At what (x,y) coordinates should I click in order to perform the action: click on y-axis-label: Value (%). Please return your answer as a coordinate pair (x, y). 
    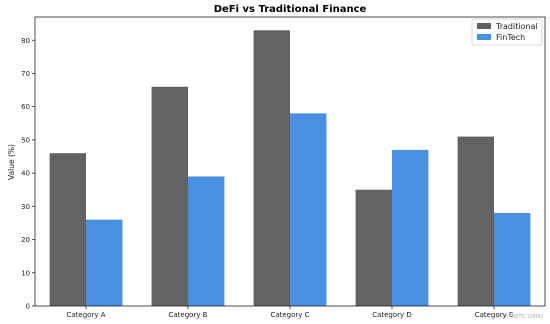
    Looking at the image, I should click on (11, 162).